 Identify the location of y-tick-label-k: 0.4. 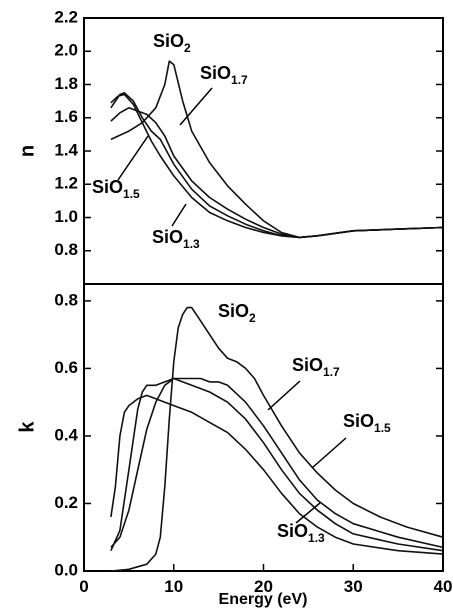
(66, 434).